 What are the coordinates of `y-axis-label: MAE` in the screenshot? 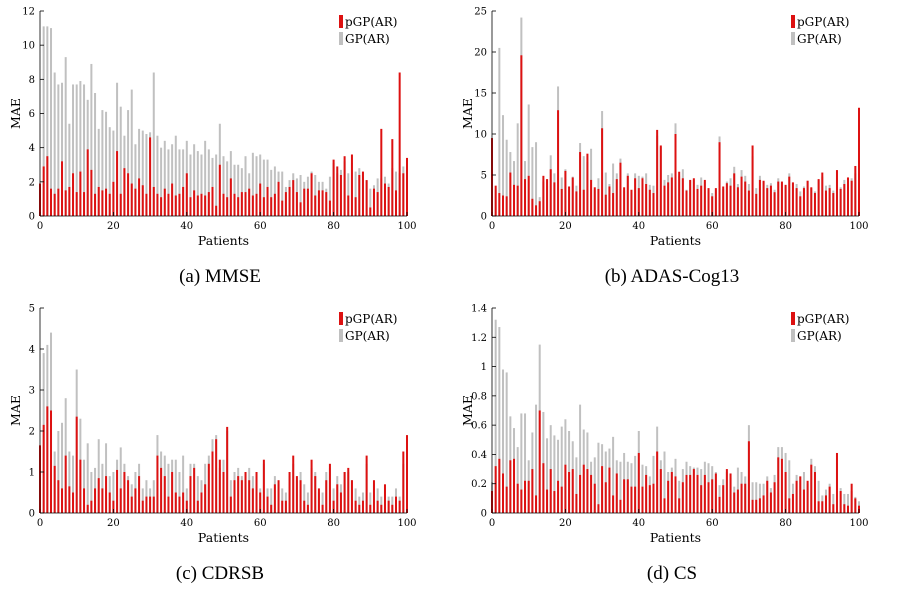 It's located at (15, 113).